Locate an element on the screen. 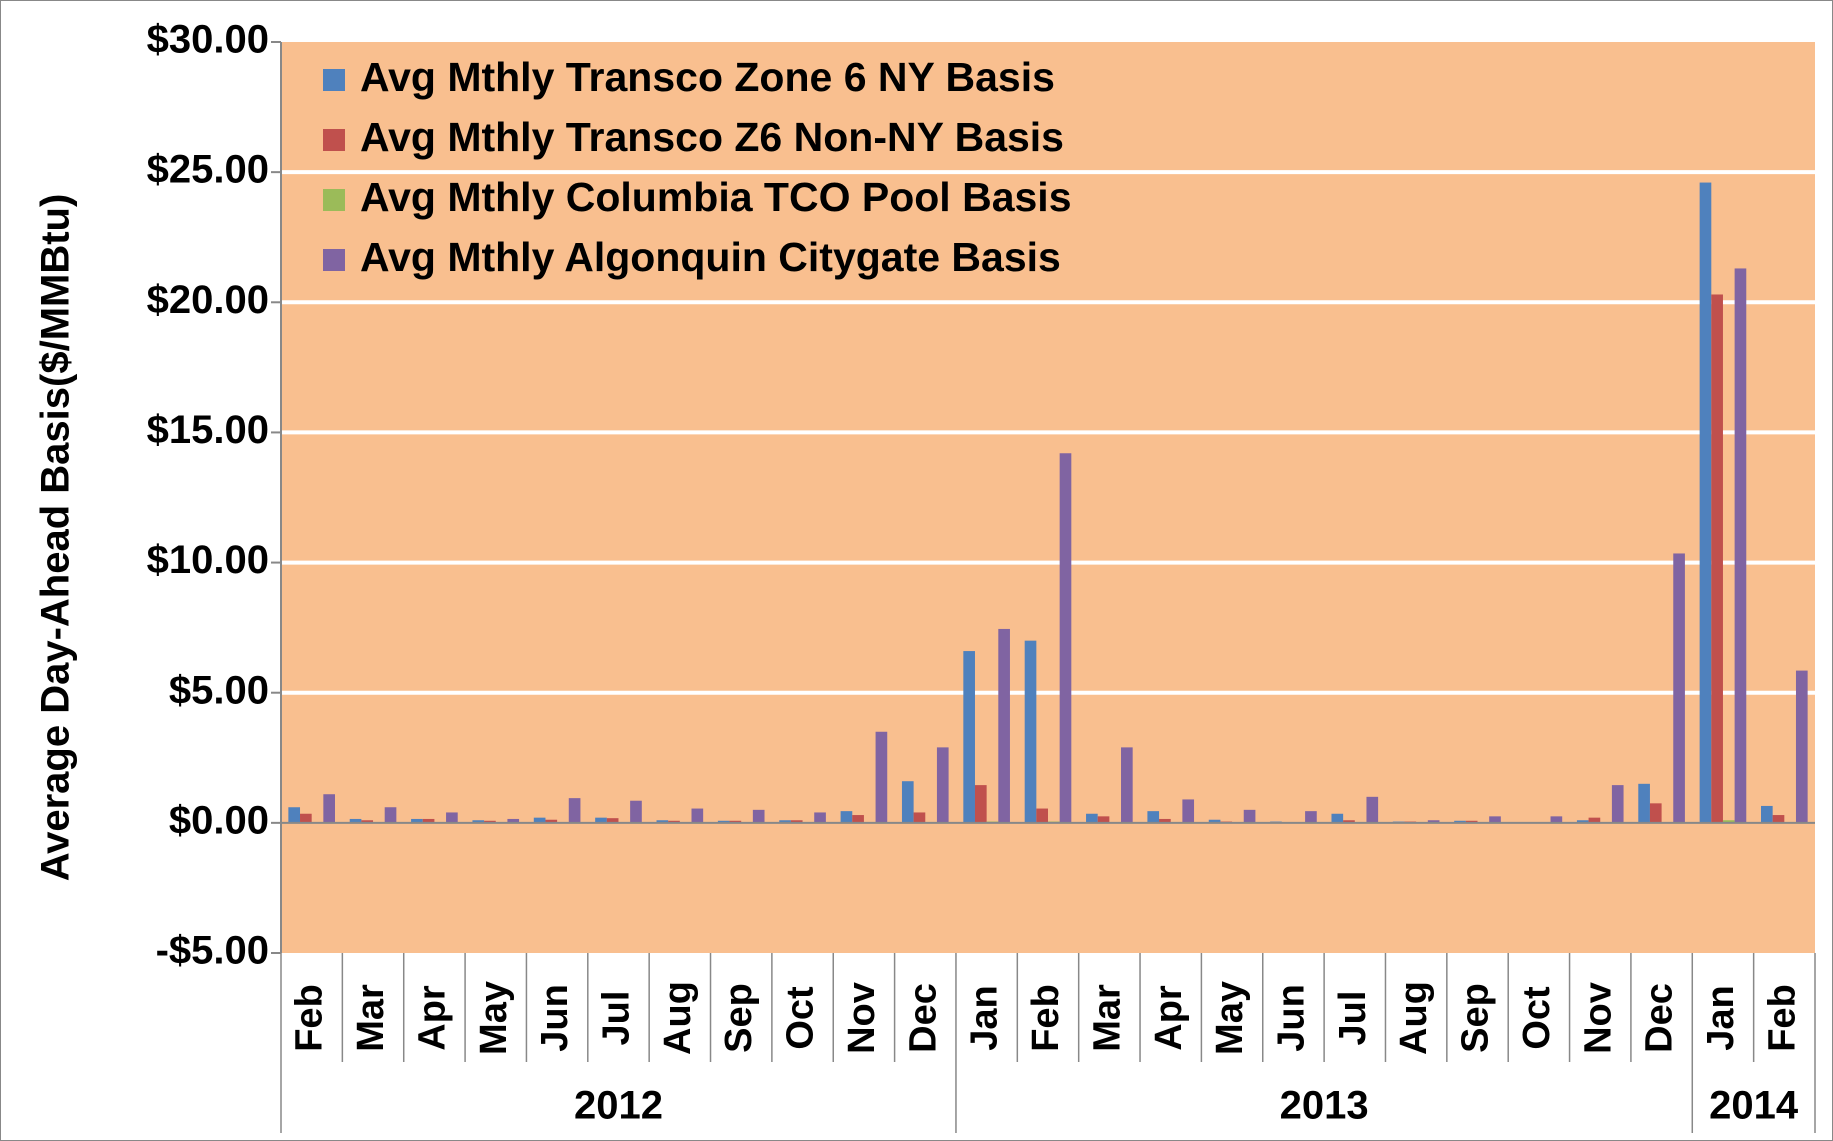  y-tick-label: $0.00 is located at coordinates (219, 820).